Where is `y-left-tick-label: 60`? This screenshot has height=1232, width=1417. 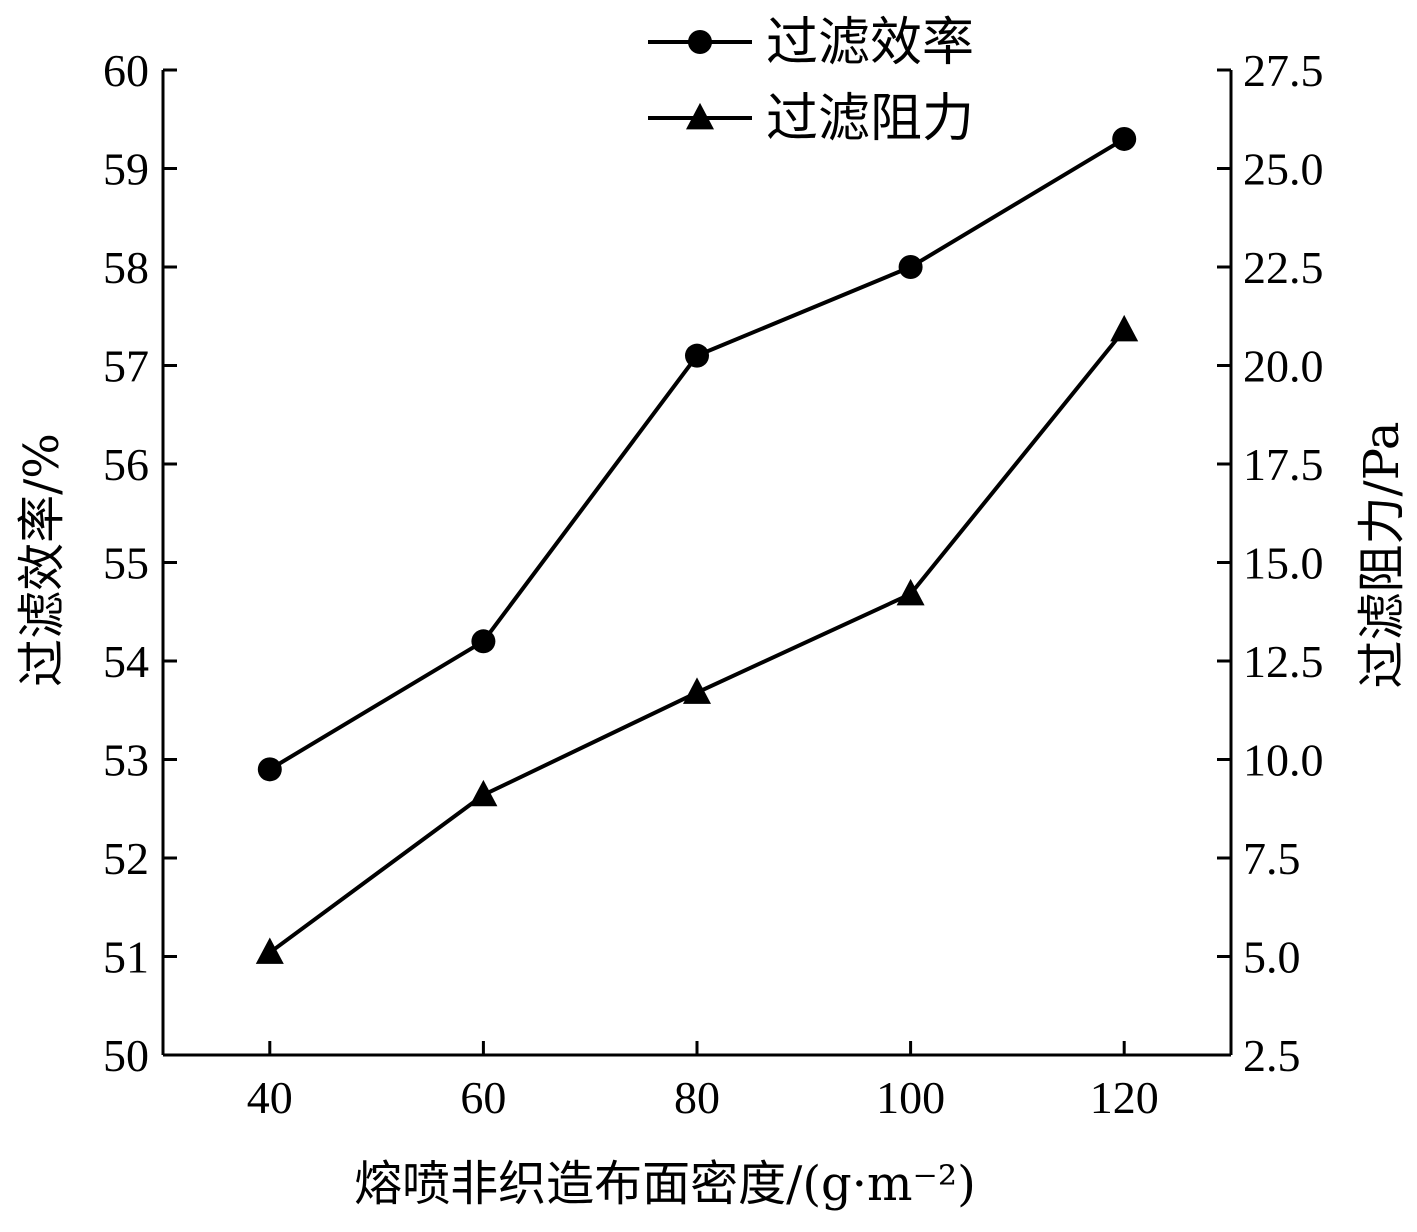
y-left-tick-label: 60 is located at coordinates (126, 70).